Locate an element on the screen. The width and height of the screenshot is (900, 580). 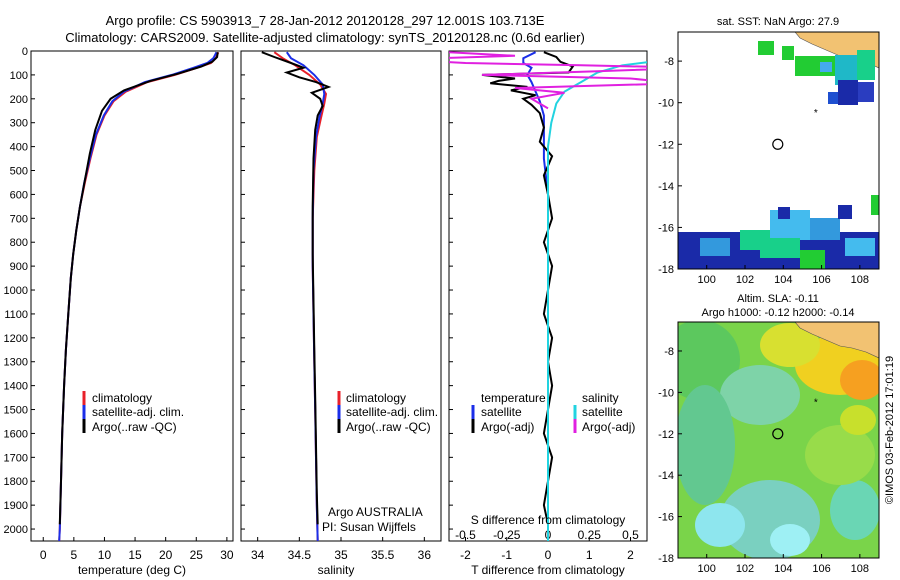
depth-tick-label: 1100 is located at coordinates (16, 315).